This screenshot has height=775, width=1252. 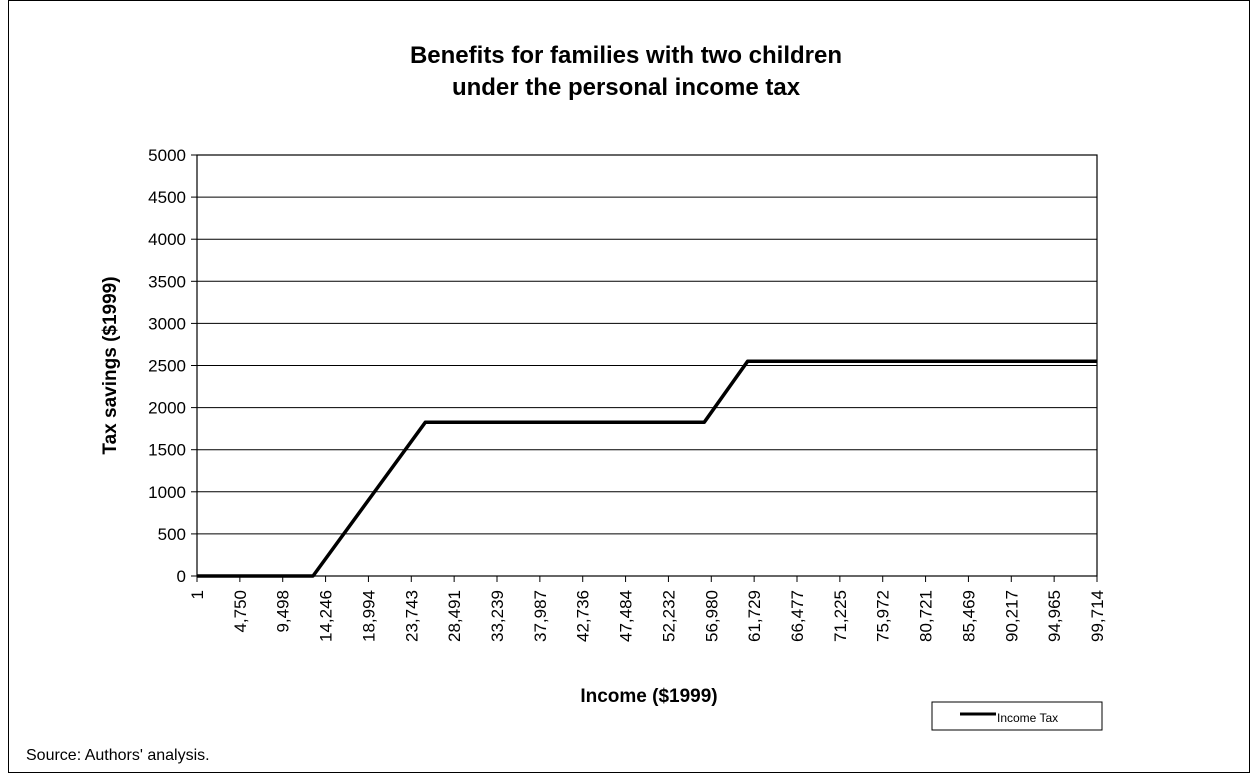 I want to click on legend-label: Income Tax, so click(x=1027, y=718).